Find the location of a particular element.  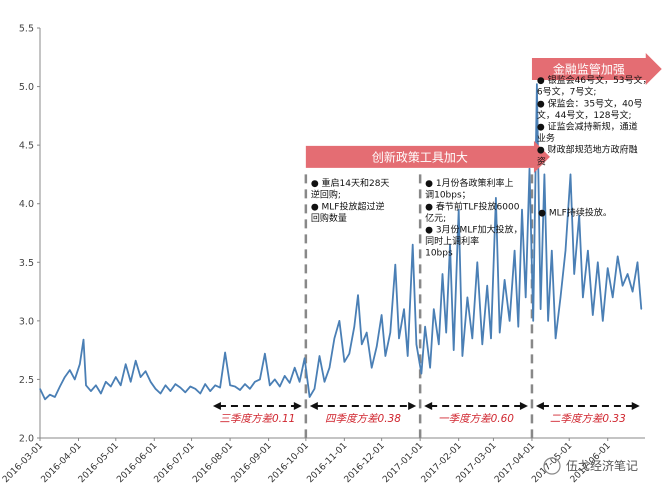

y-tick-label: 5.5 is located at coordinates (26, 29).